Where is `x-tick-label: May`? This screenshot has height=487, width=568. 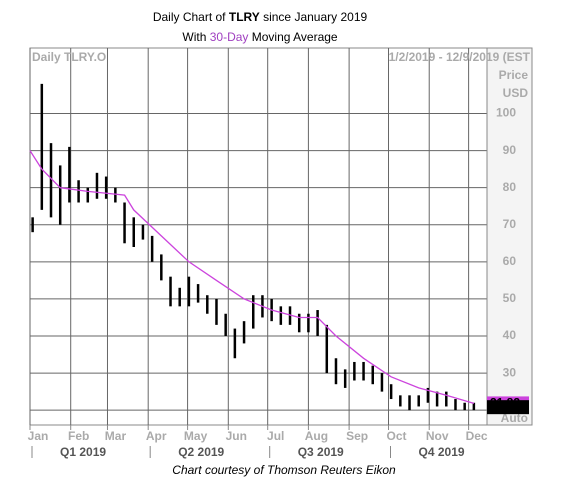
x-tick-label: May is located at coordinates (196, 436).